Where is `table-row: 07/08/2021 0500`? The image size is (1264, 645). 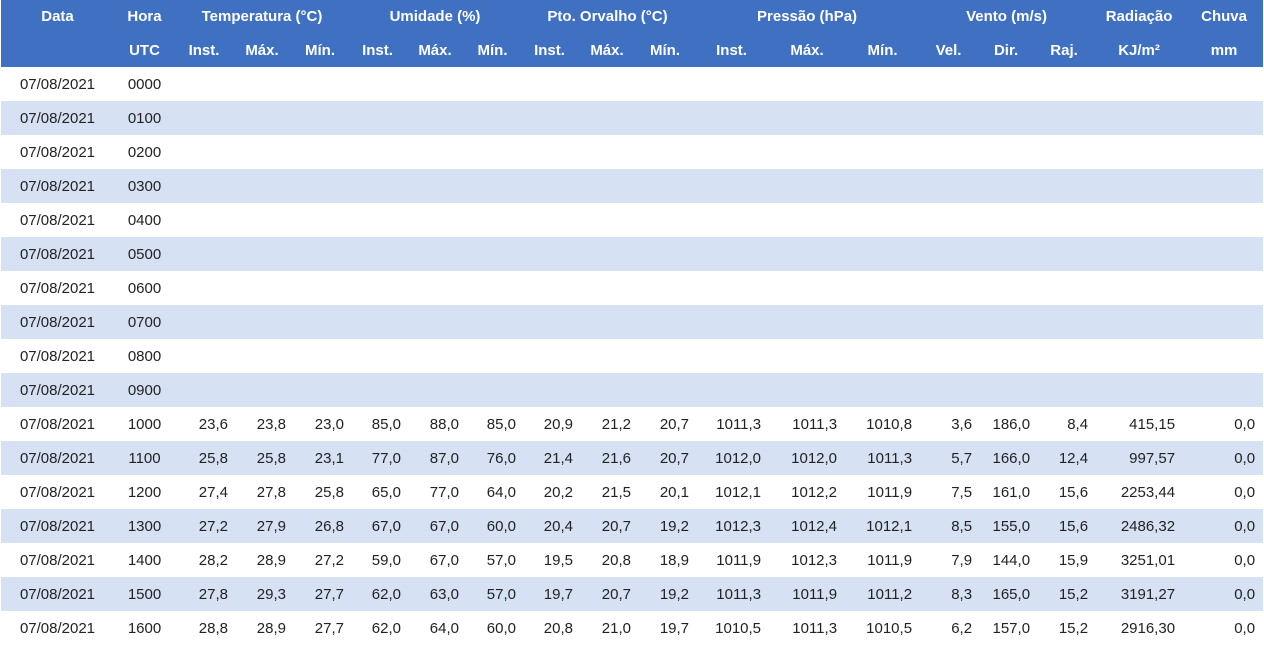 table-row: 07/08/2021 0500 is located at coordinates (632, 254).